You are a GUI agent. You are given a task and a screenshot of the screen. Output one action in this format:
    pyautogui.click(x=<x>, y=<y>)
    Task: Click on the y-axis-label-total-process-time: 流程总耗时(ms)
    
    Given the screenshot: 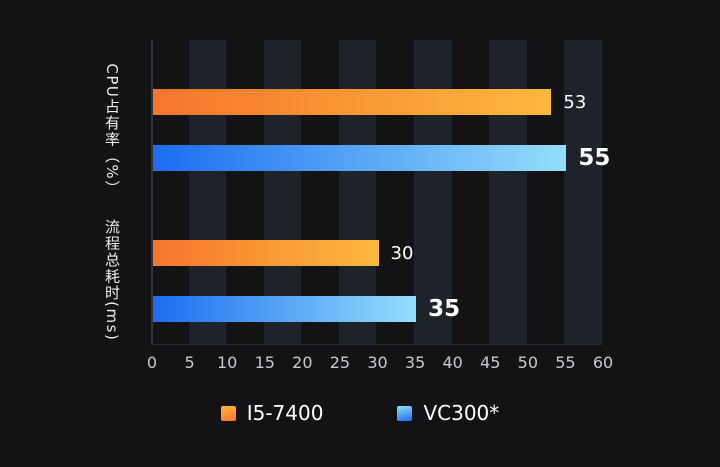 What is the action you would take?
    pyautogui.click(x=112, y=280)
    